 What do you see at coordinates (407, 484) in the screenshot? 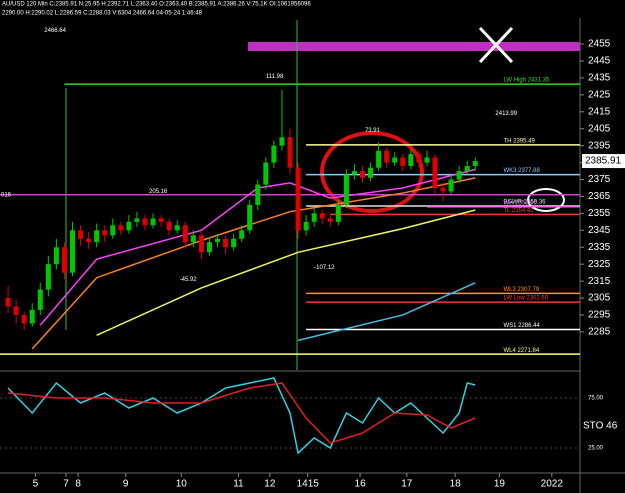
I see `x-tick-label: 17` at bounding box center [407, 484].